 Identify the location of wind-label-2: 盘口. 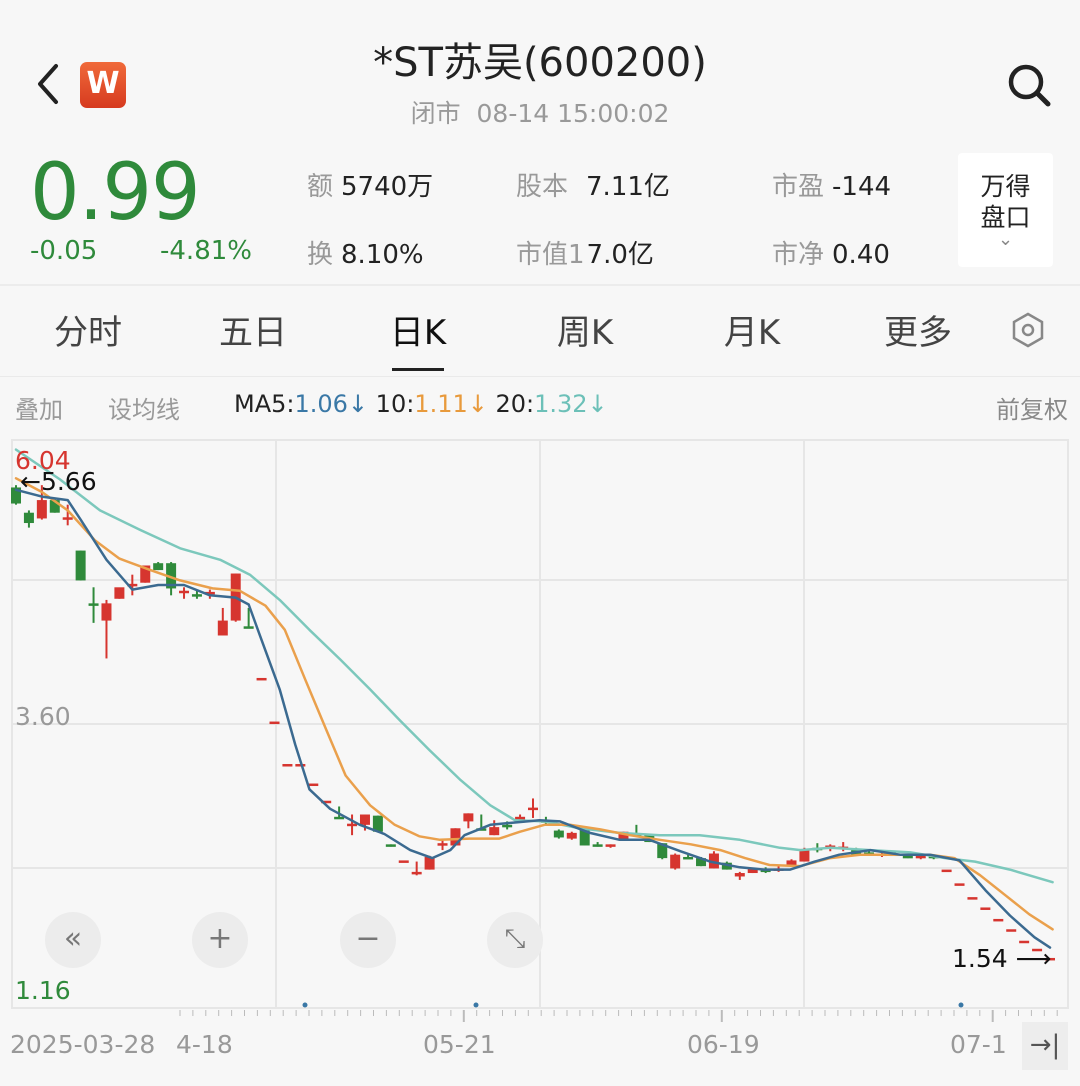
(1005, 217).